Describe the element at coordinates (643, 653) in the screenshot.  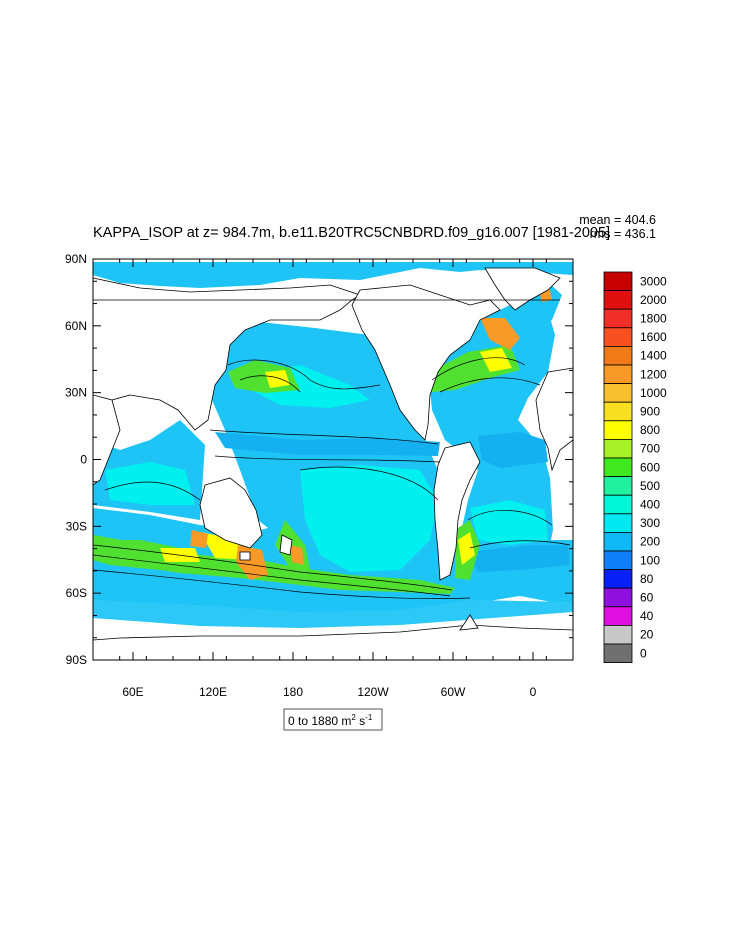
I see `colorbar-label: 0` at that location.